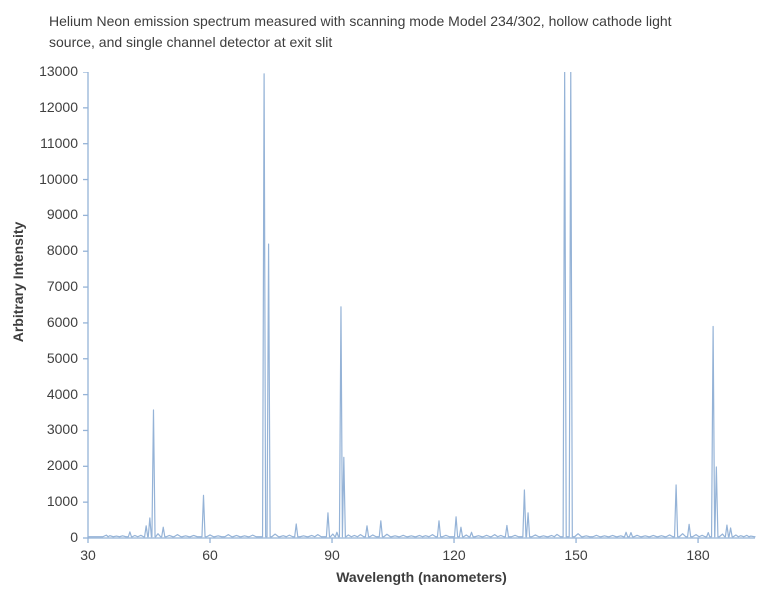 The height and width of the screenshot is (610, 761). What do you see at coordinates (62, 429) in the screenshot?
I see `y-tick-label: 3000` at bounding box center [62, 429].